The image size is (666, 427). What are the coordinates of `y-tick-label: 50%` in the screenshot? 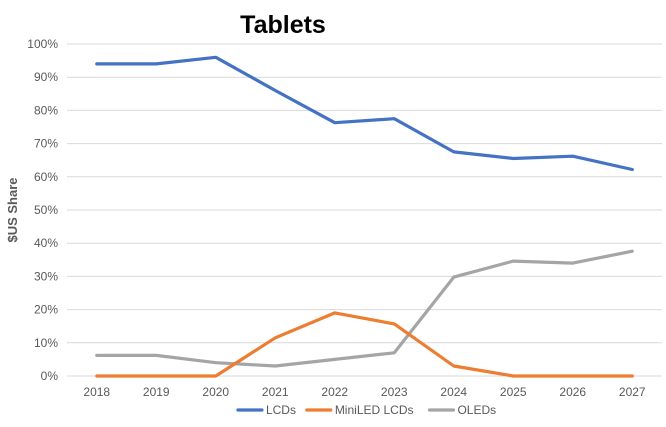 It's located at (46, 210).